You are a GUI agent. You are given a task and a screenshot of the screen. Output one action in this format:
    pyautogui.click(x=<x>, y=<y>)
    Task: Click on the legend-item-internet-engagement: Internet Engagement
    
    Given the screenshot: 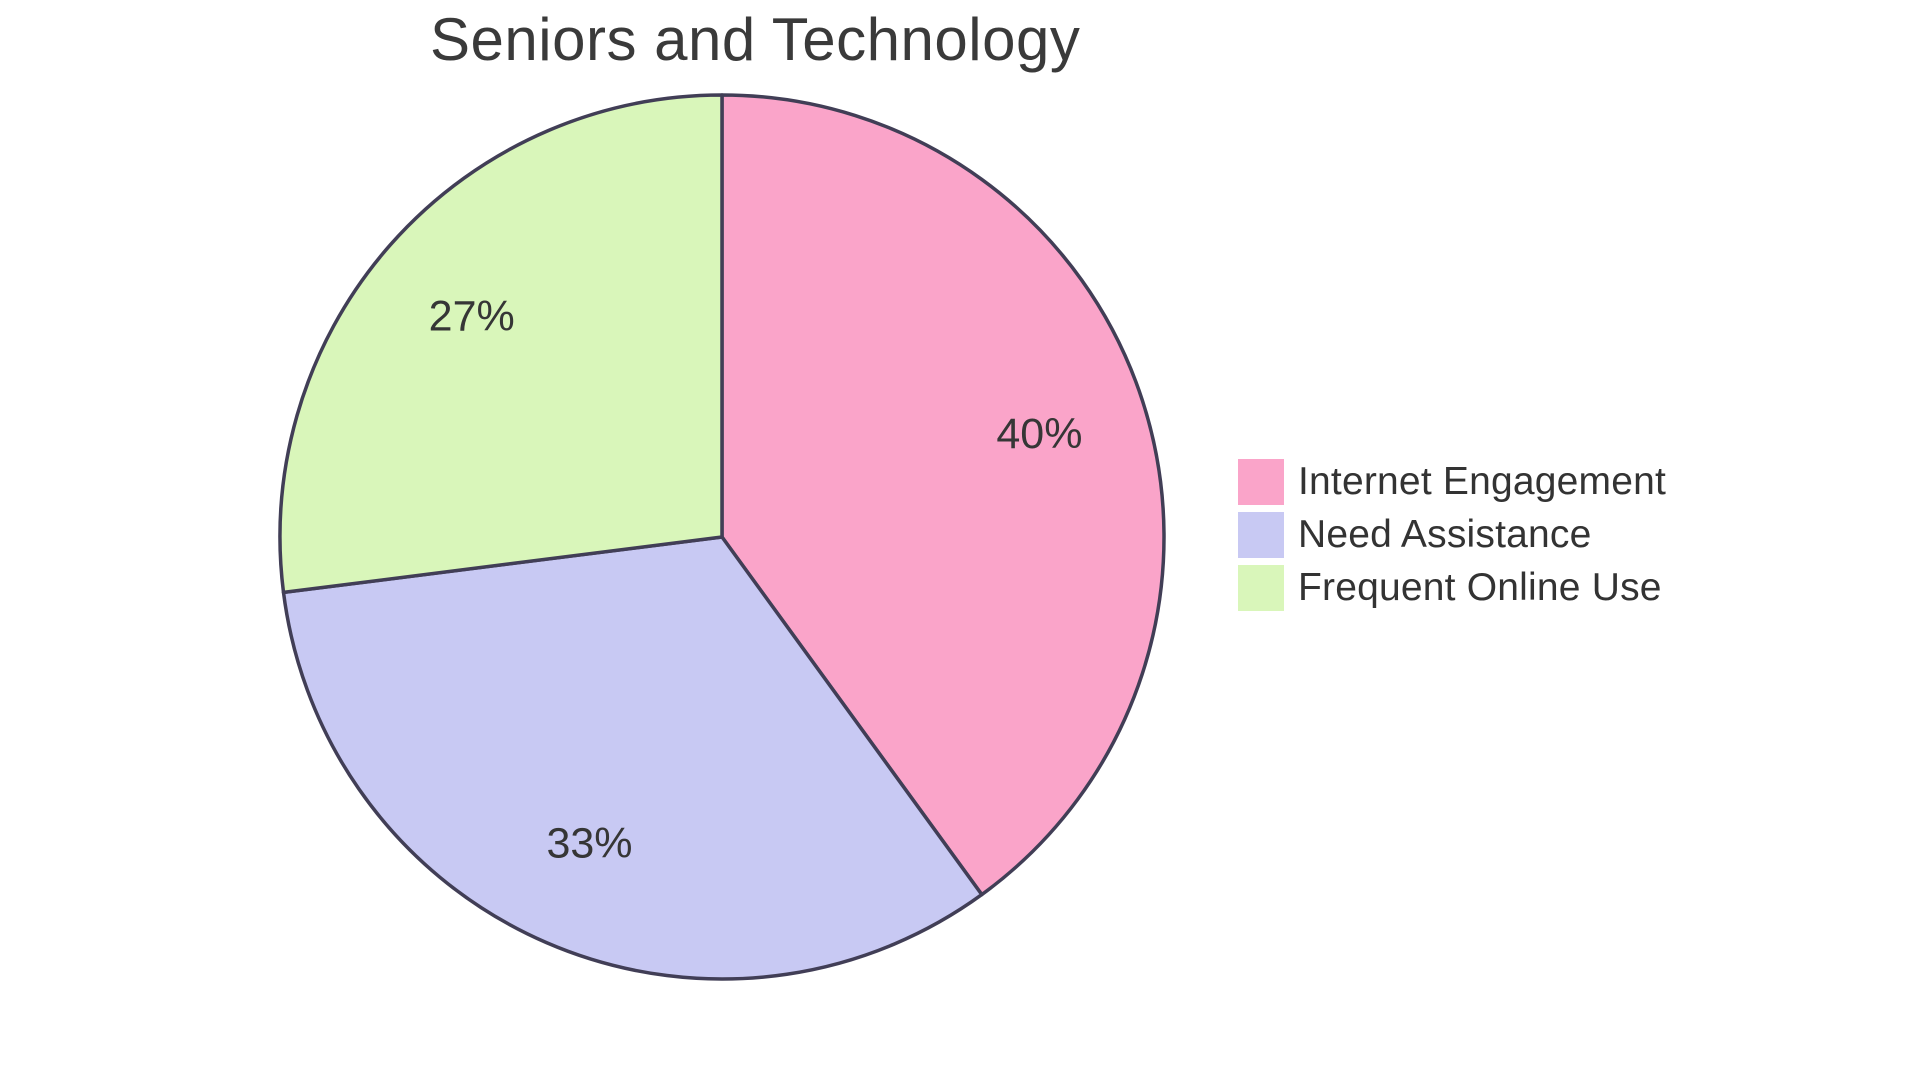 What is the action you would take?
    pyautogui.click(x=1452, y=482)
    